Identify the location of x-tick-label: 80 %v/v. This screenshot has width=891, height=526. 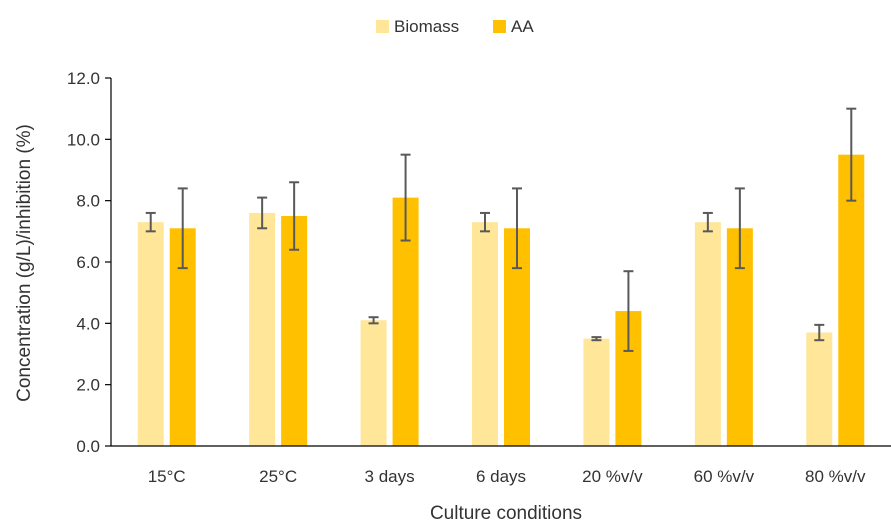
(835, 476).